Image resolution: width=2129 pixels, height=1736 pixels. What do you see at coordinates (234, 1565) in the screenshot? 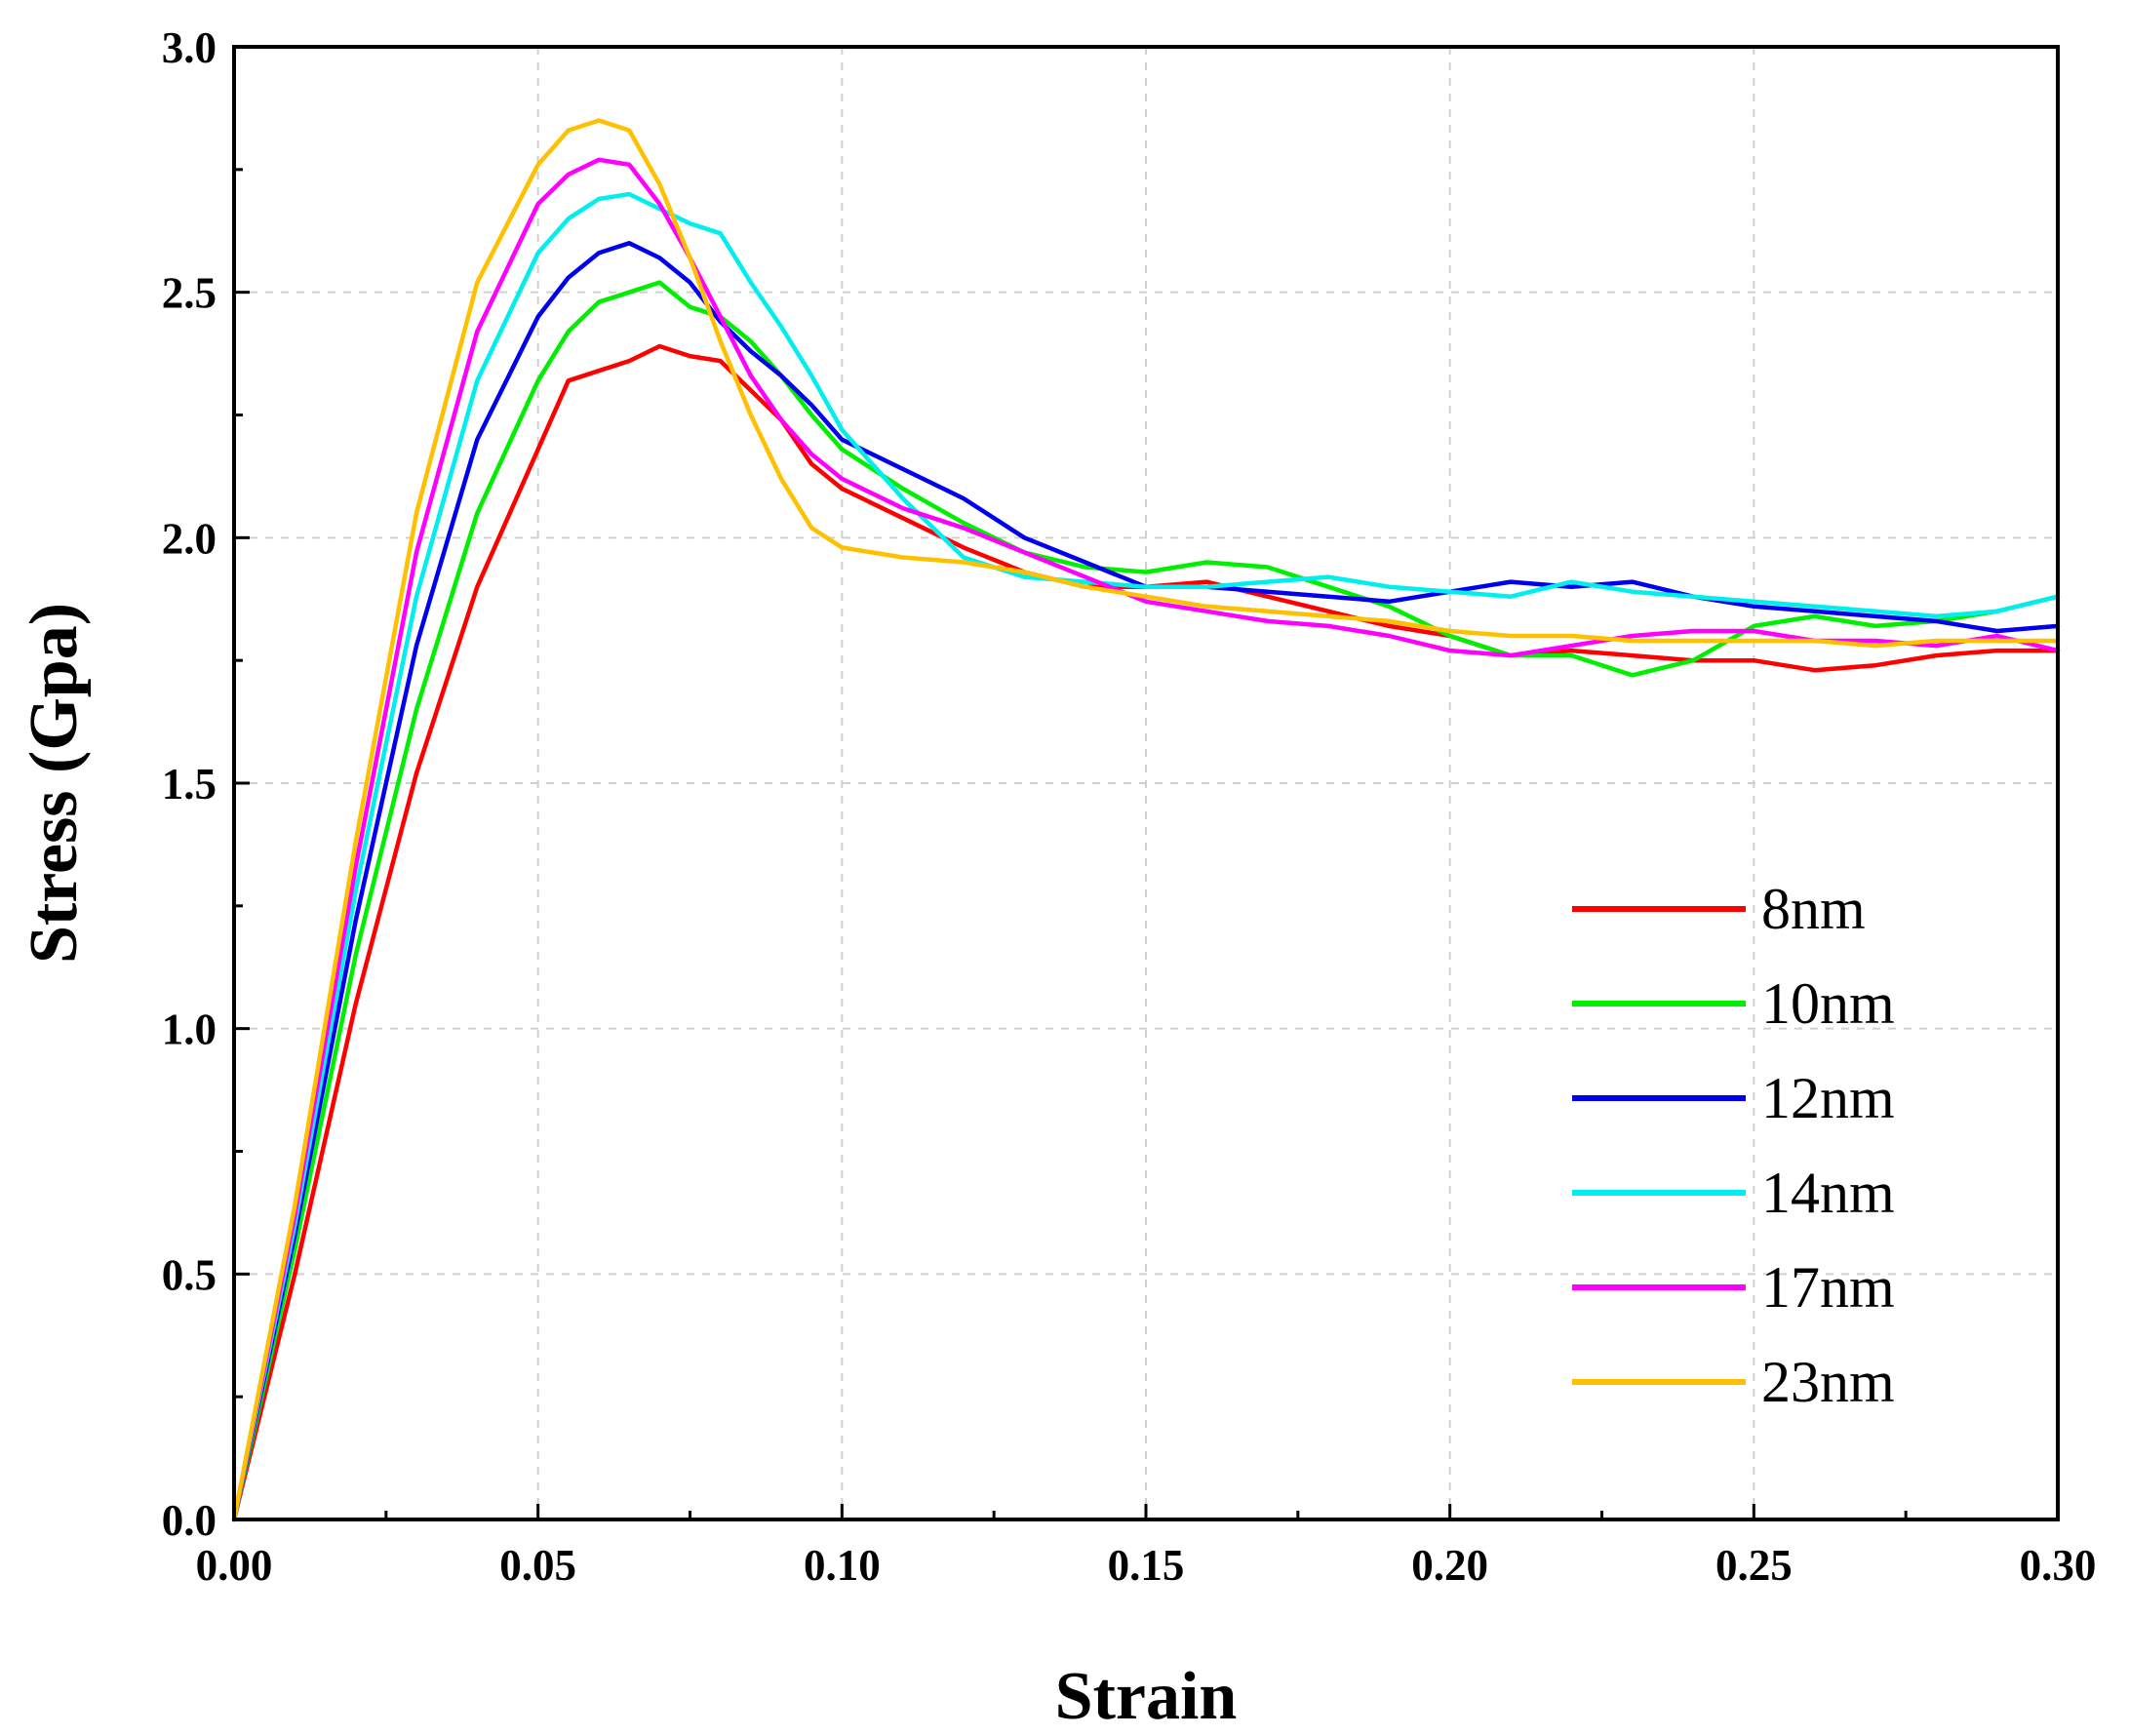
I see `x-tick-label: 0.00` at bounding box center [234, 1565].